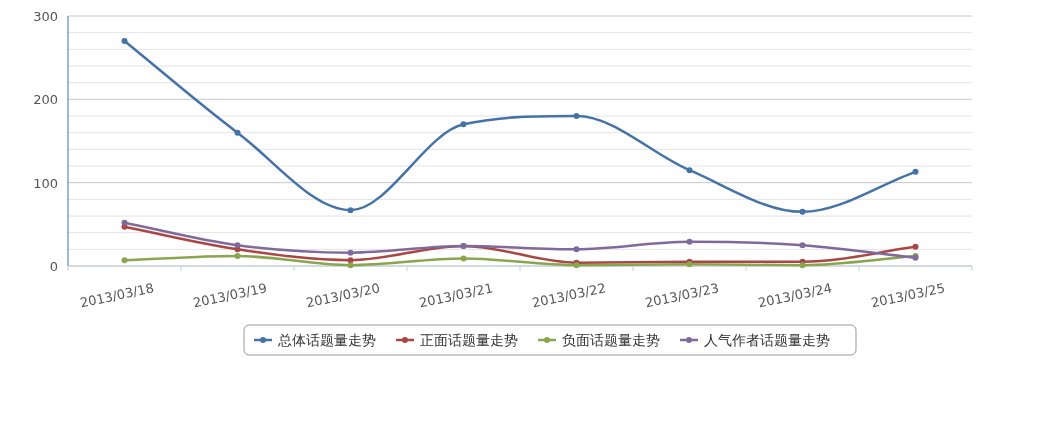  Describe the element at coordinates (45, 16) in the screenshot. I see `y-tick-label: 300` at that location.